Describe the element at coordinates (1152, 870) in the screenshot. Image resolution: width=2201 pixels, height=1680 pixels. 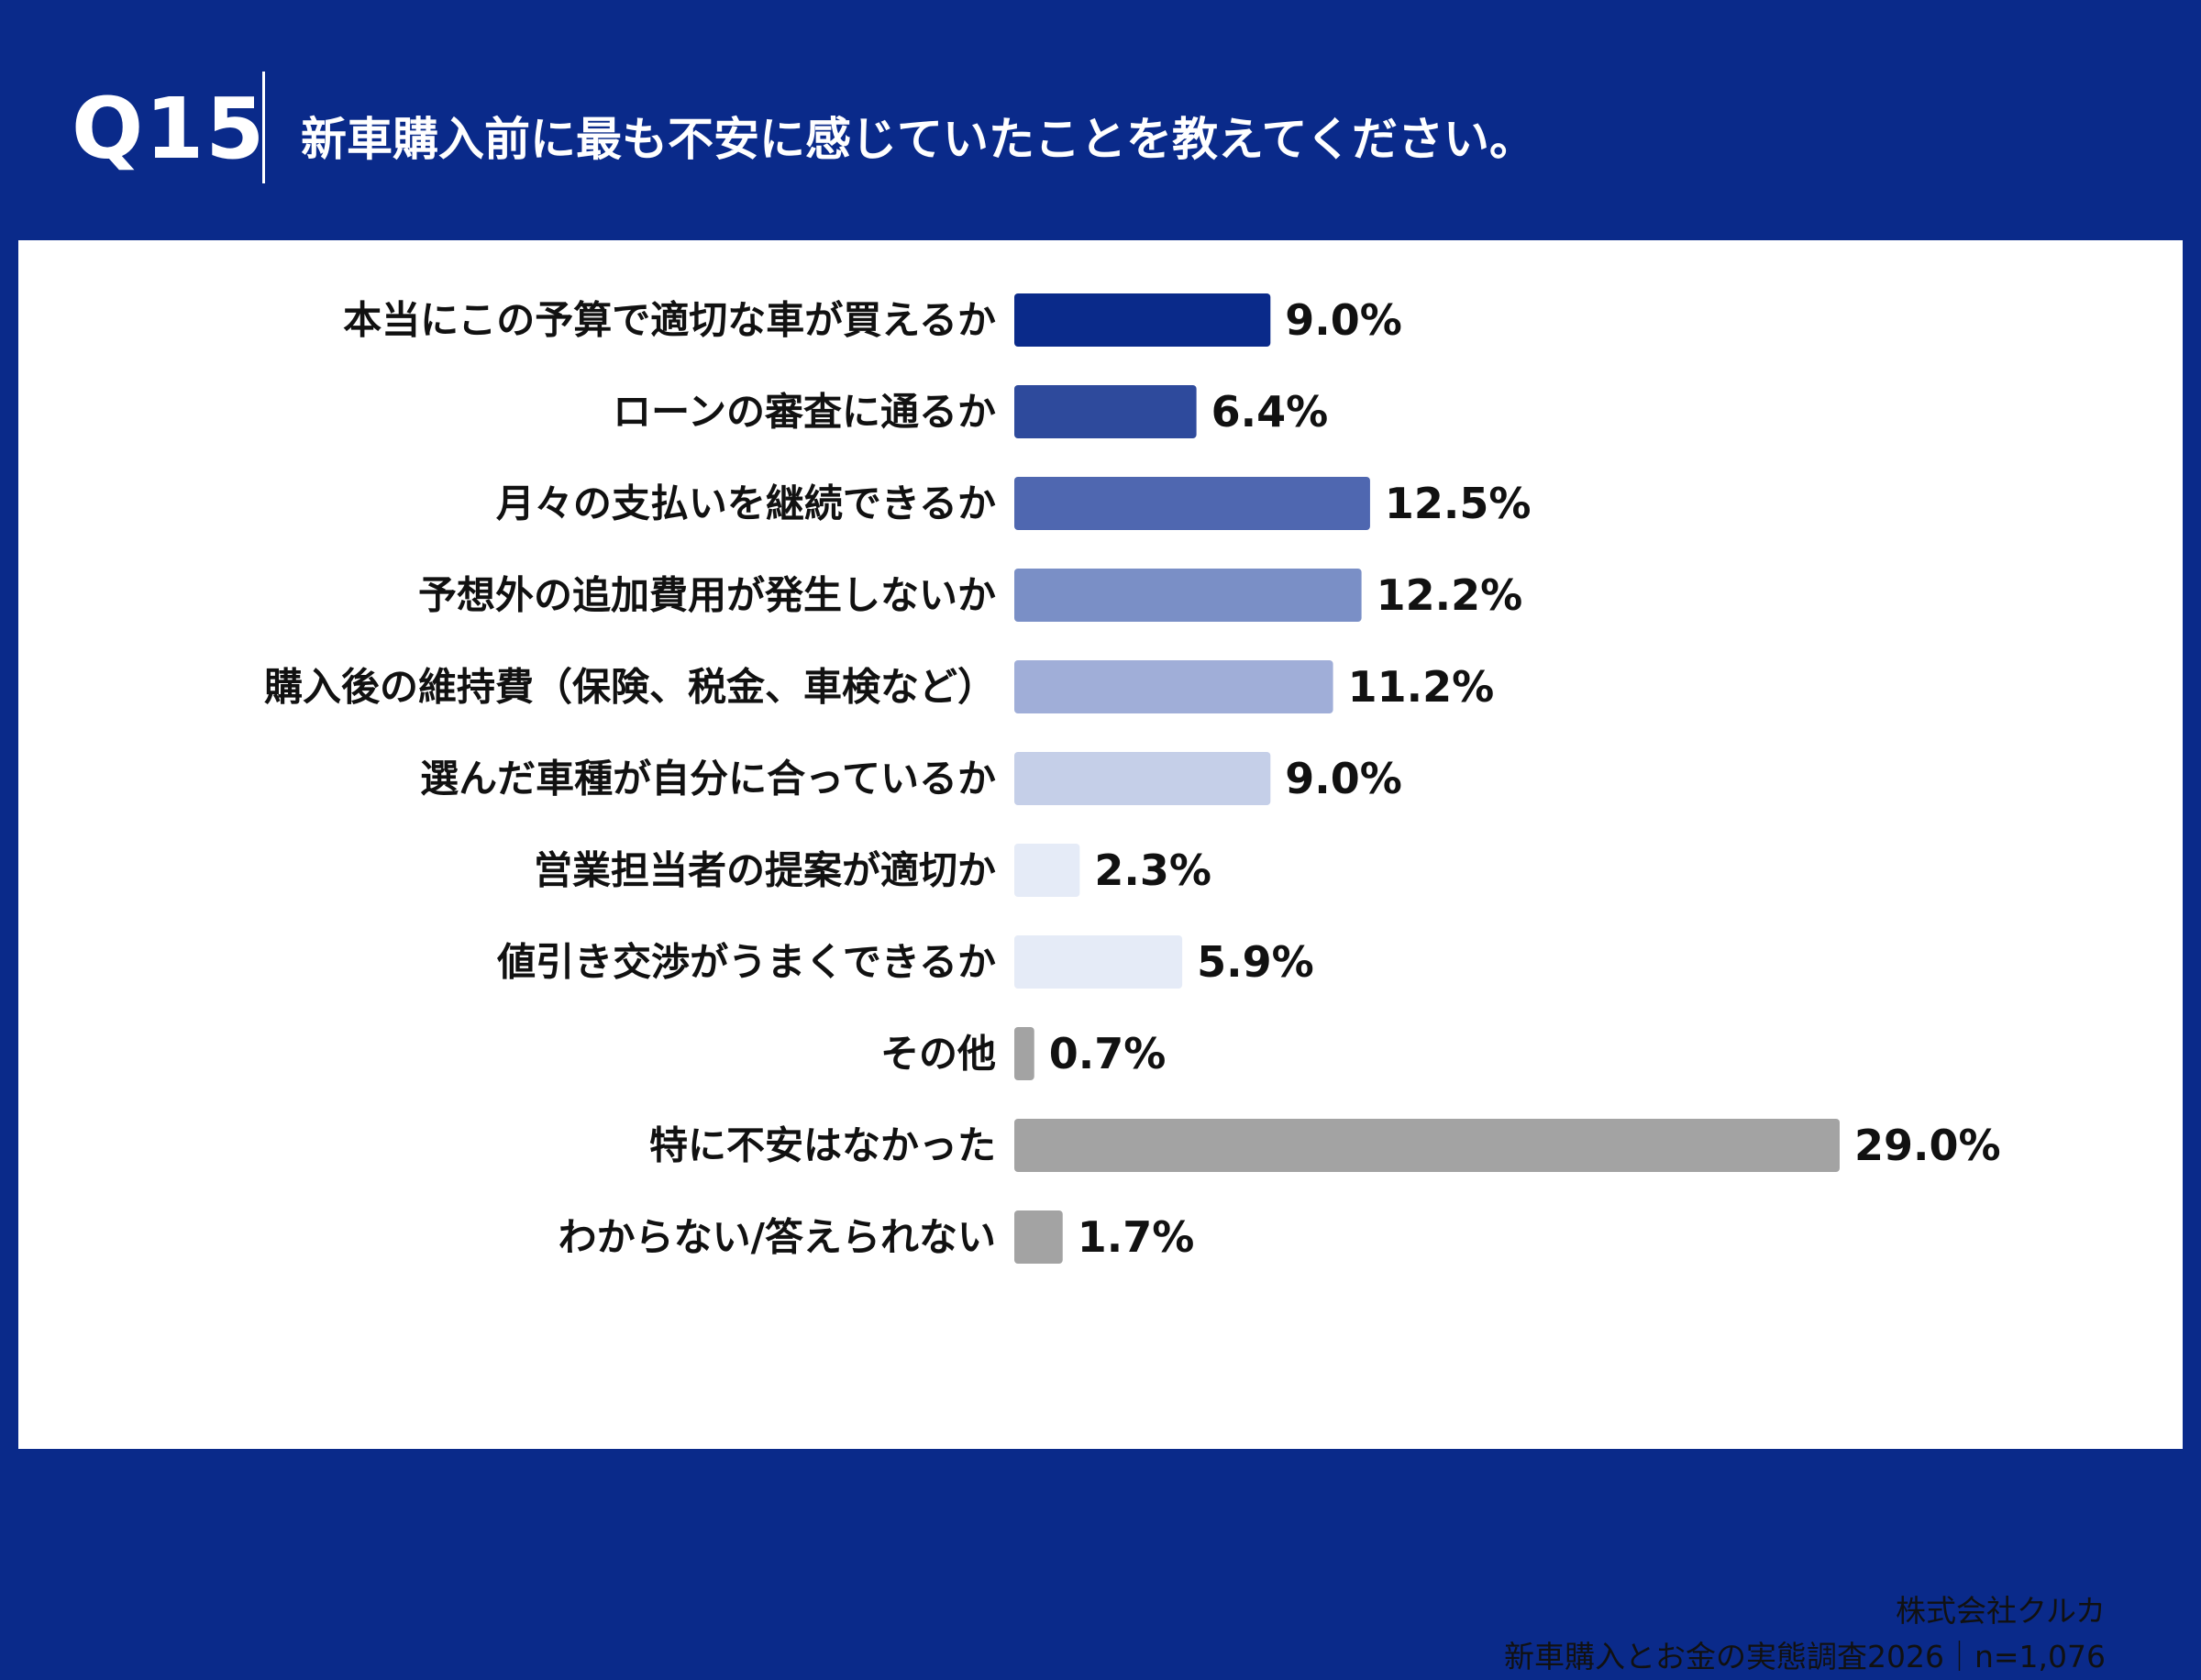
I see `value-label: 2.3%` at that location.